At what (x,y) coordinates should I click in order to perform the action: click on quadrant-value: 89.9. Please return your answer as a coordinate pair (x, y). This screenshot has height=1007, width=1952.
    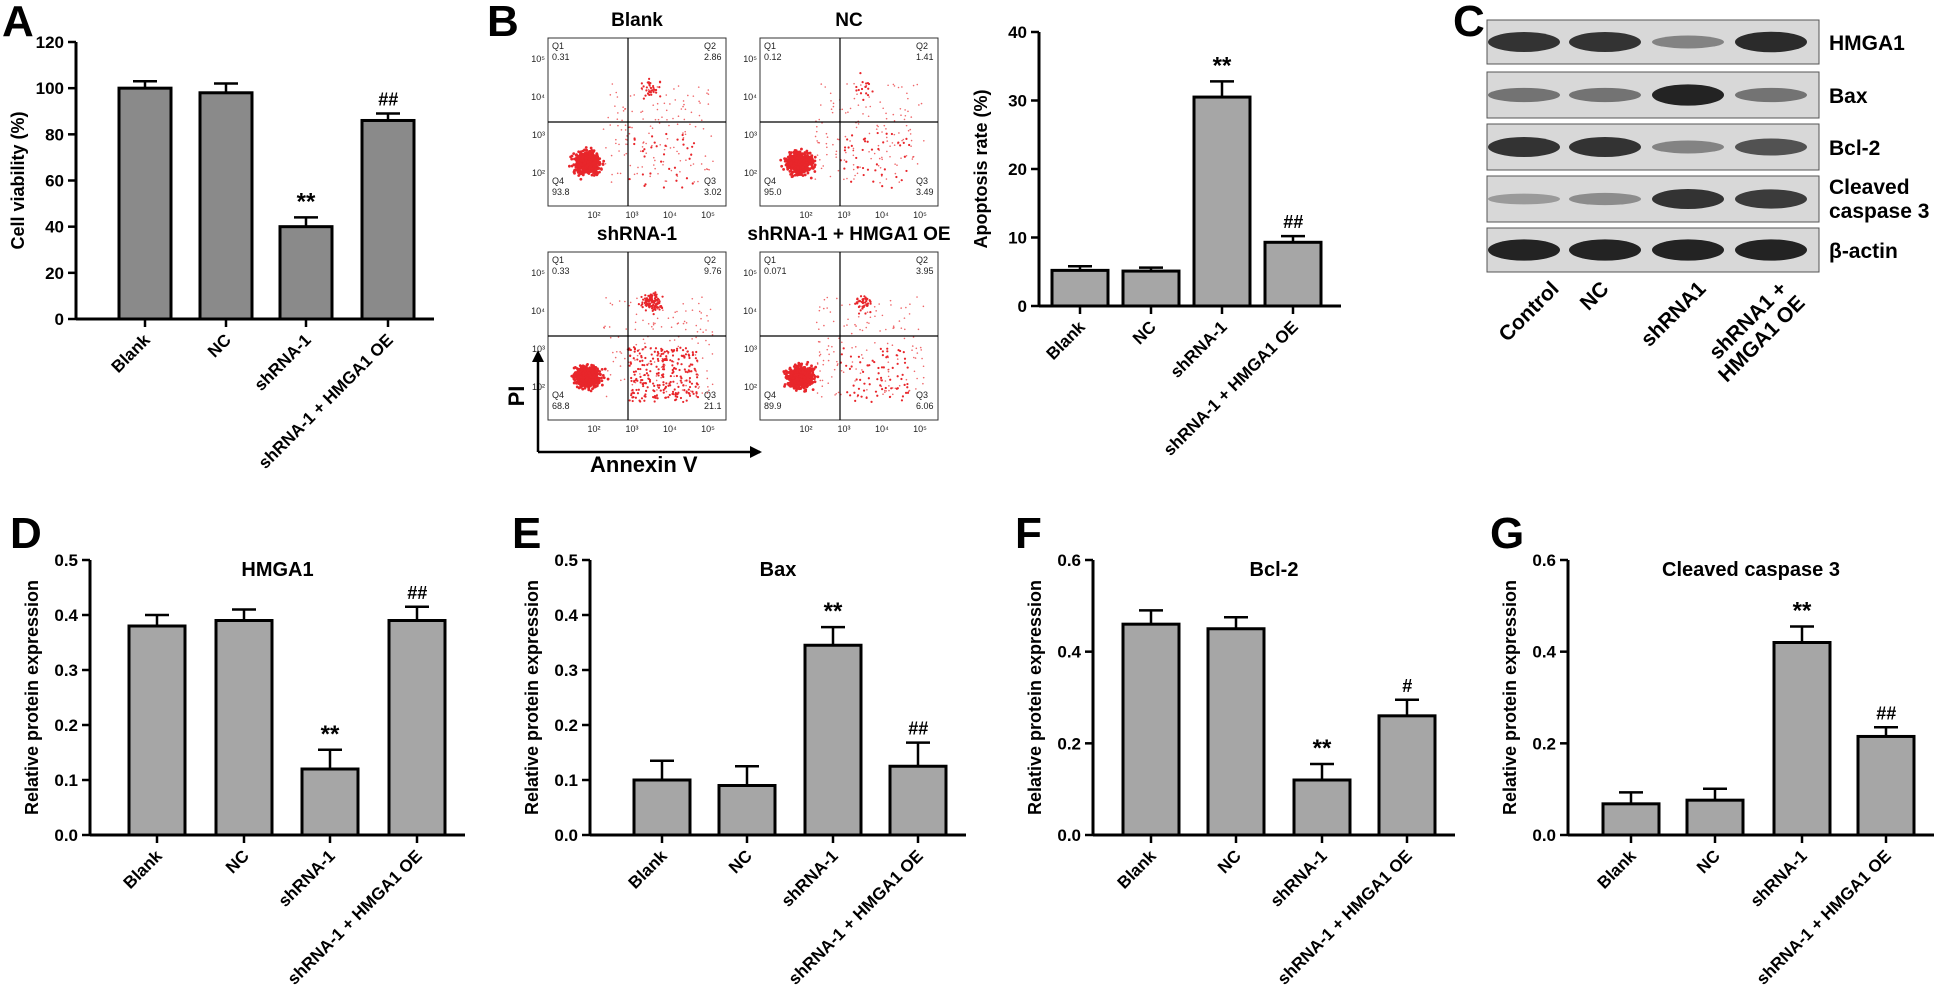
    Looking at the image, I should click on (773, 406).